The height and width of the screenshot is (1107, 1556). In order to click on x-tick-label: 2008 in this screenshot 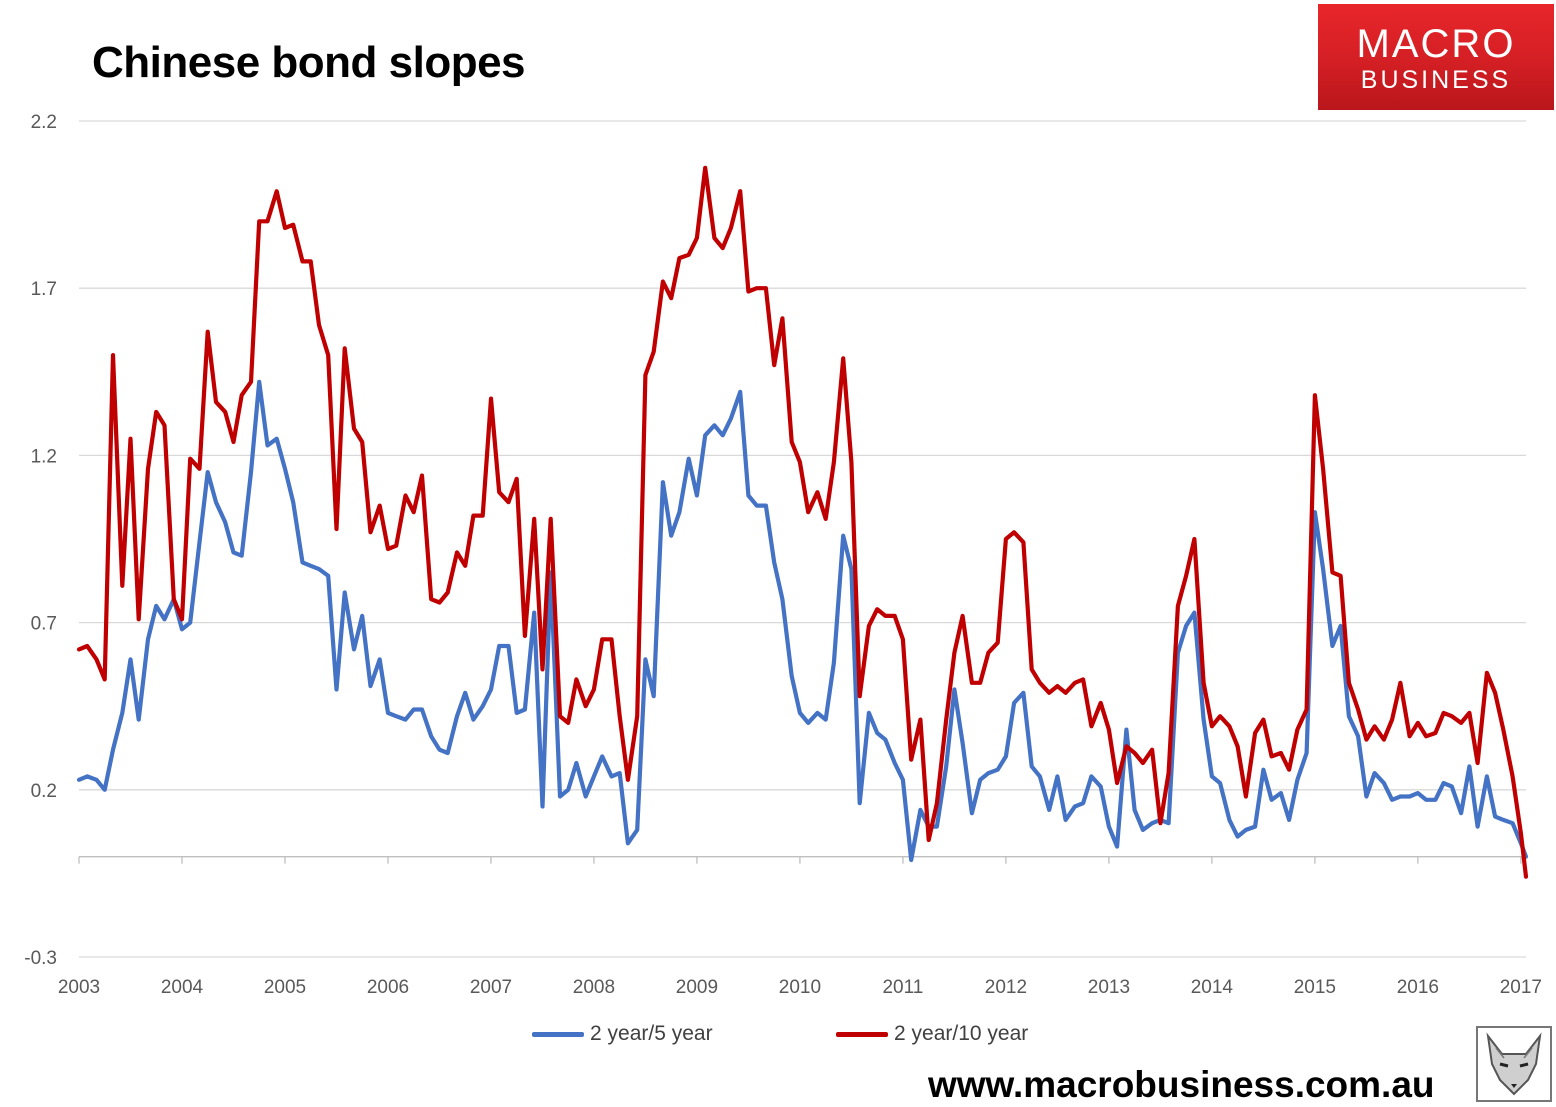, I will do `click(594, 987)`.